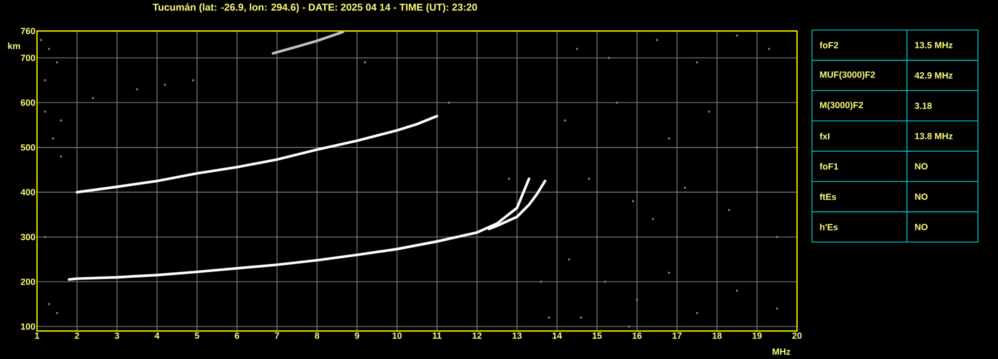 This screenshot has width=998, height=359. I want to click on x-tick-label: 11, so click(437, 335).